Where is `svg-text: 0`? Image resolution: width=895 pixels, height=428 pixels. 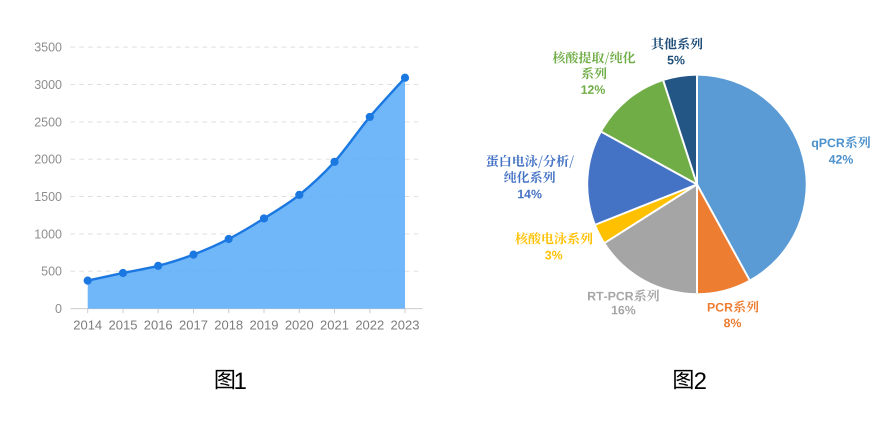
svg-text: 0 is located at coordinates (58, 309).